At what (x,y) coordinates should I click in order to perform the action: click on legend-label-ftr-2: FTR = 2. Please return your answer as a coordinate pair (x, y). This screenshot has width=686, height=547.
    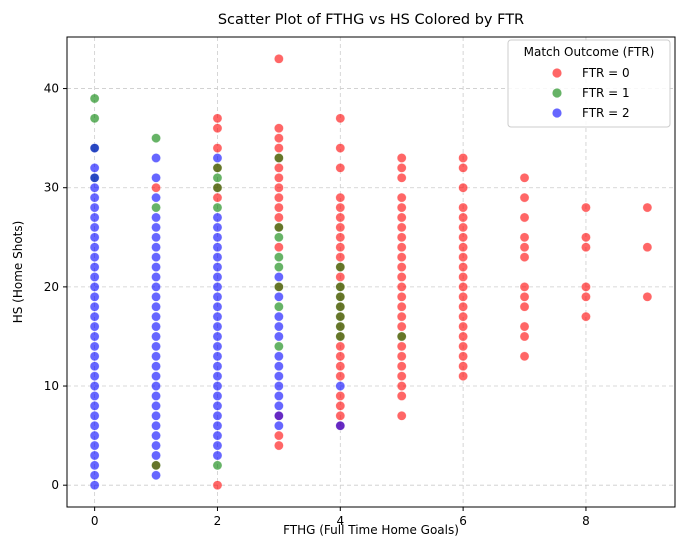
    Looking at the image, I should click on (606, 113).